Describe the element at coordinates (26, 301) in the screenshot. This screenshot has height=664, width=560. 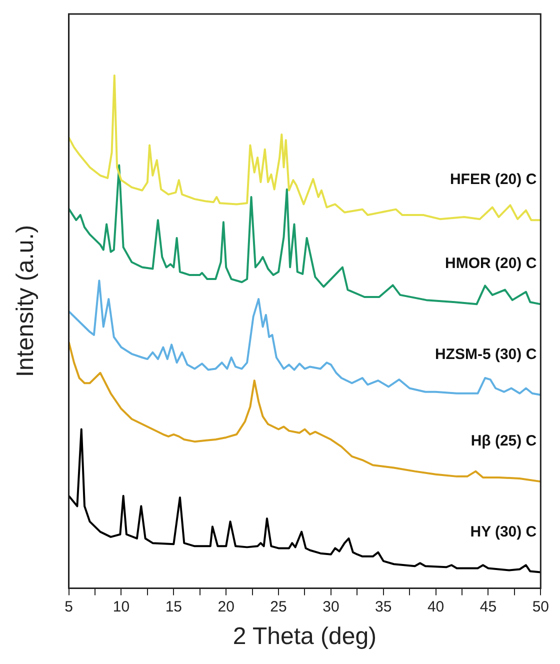
I see `y-axis-title: Intensity (a.u.)` at that location.